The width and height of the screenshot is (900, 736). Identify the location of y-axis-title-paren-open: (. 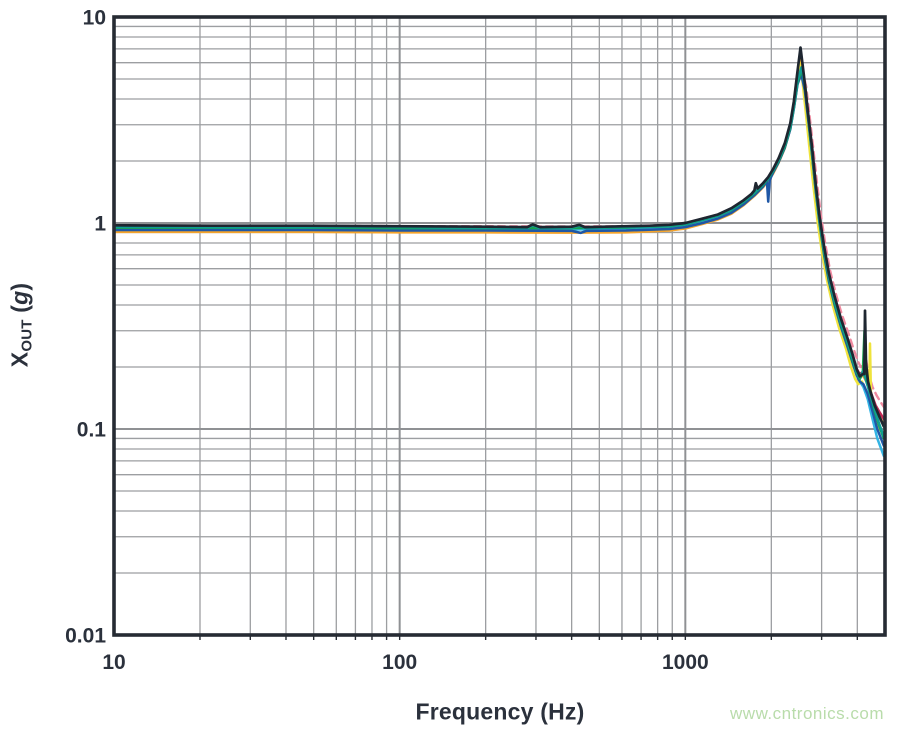
(19, 312).